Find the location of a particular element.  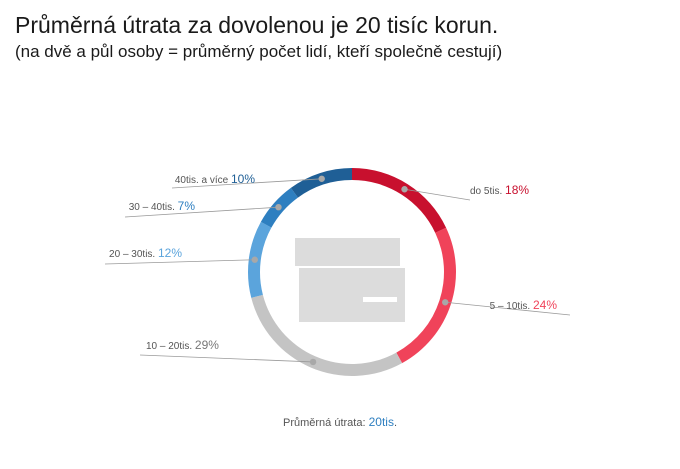

slice-do-5tis is located at coordinates (399, 200).